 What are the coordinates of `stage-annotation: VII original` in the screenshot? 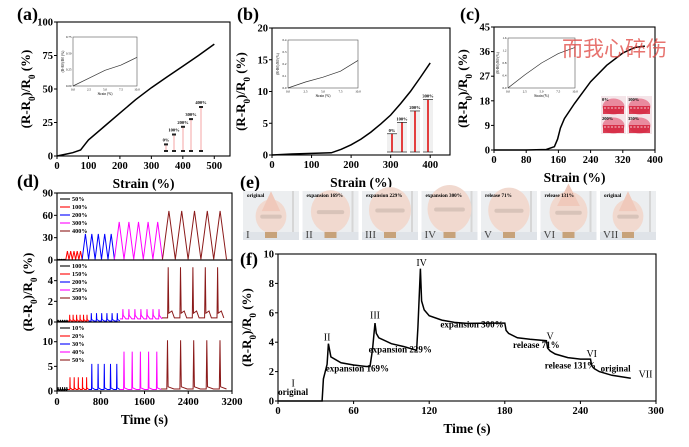 It's located at (627, 372).